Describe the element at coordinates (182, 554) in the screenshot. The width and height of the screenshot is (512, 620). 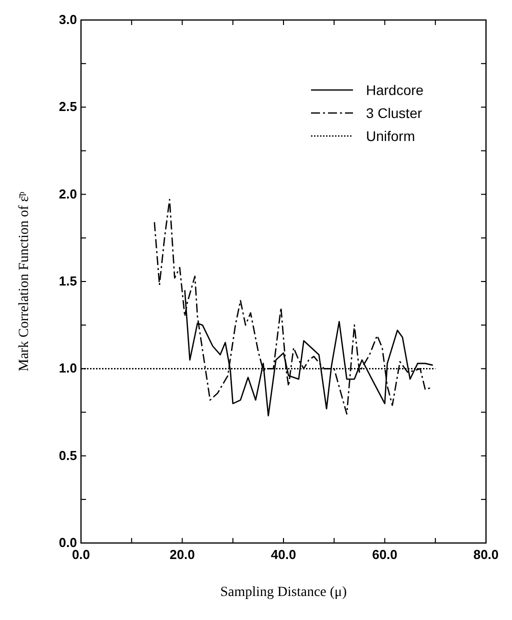
I see `x-tick-label: 20.0` at that location.